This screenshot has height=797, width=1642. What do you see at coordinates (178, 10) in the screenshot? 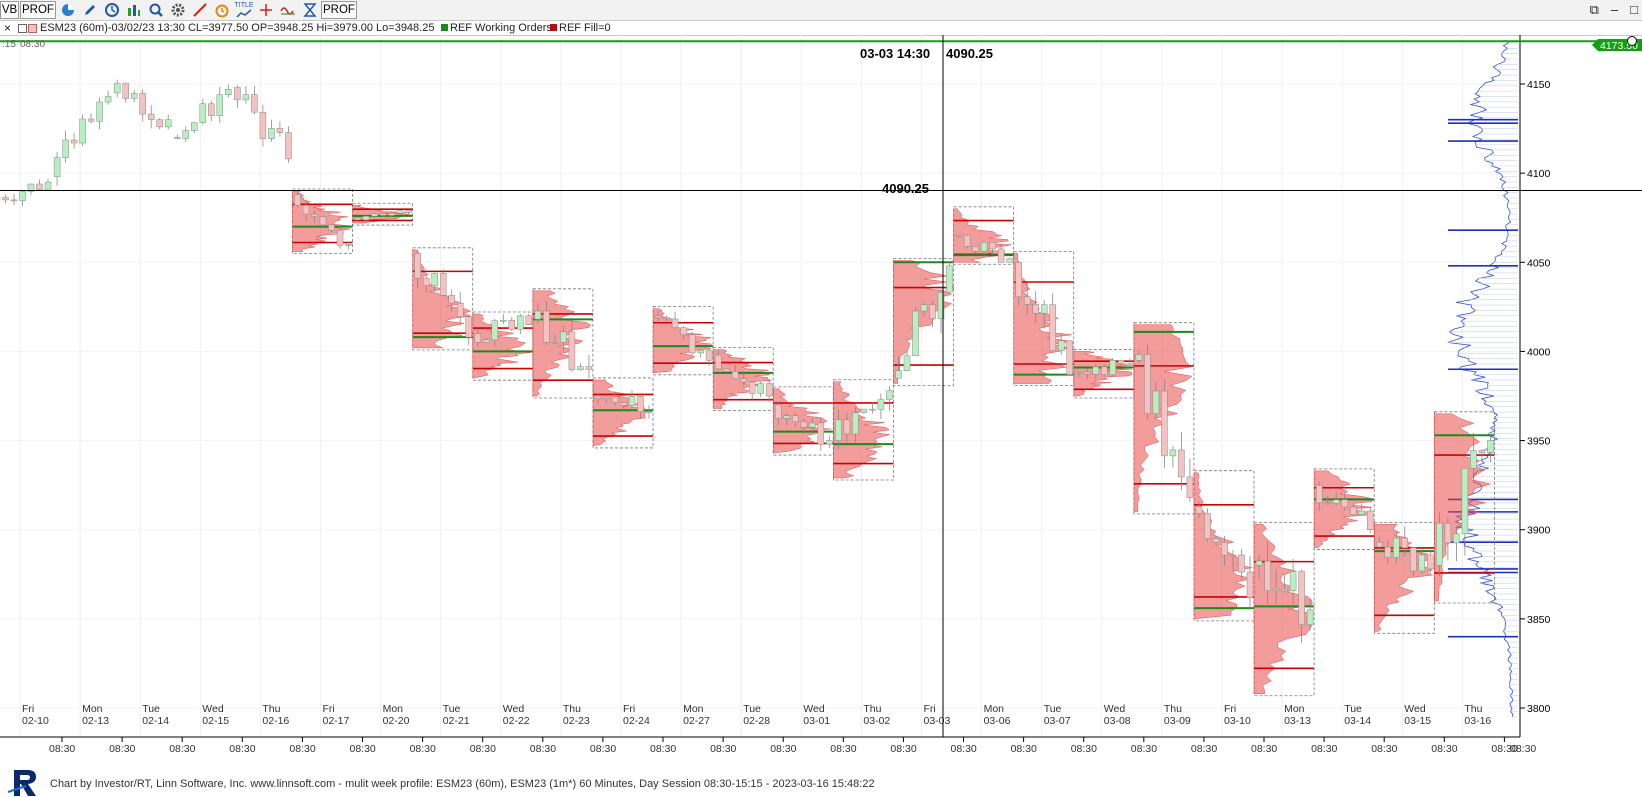
I see `gear-icon` at bounding box center [178, 10].